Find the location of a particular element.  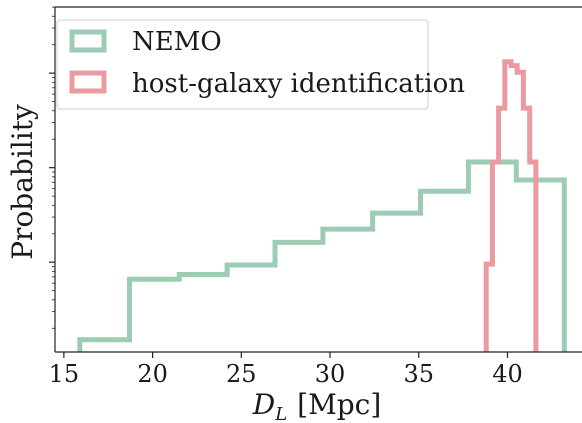

x-tick-label: 30 is located at coordinates (330, 374).